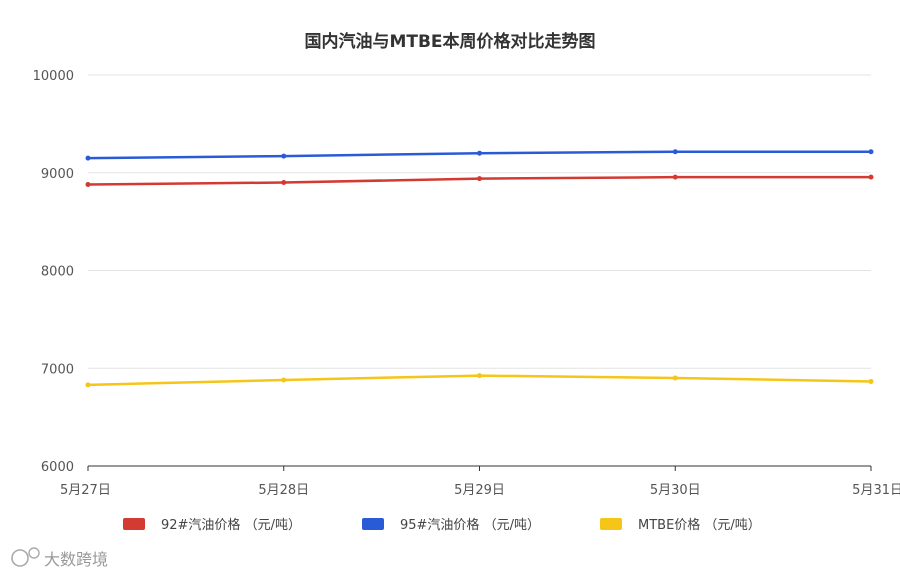 The image size is (900, 575). I want to click on y-tick-label: 6000, so click(57, 467).